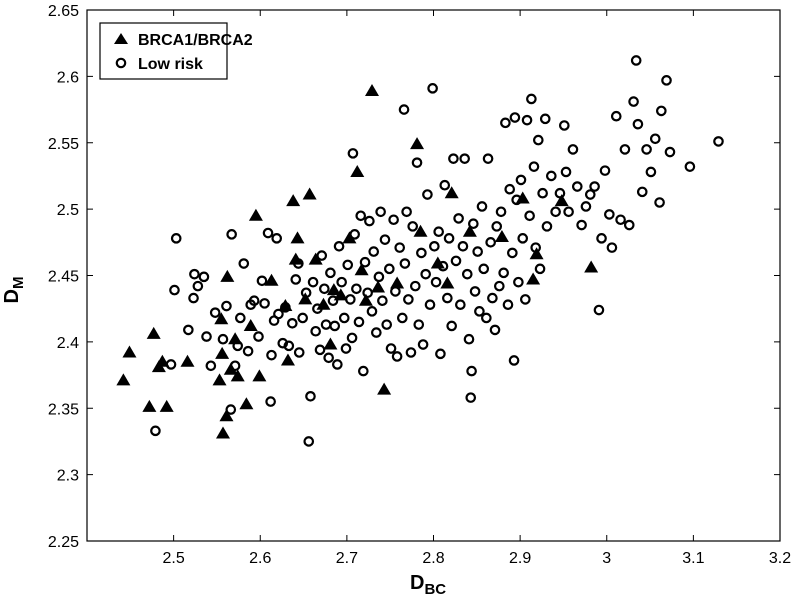 The width and height of the screenshot is (793, 598). What do you see at coordinates (347, 558) in the screenshot?
I see `x-tick-label: 2.7` at bounding box center [347, 558].